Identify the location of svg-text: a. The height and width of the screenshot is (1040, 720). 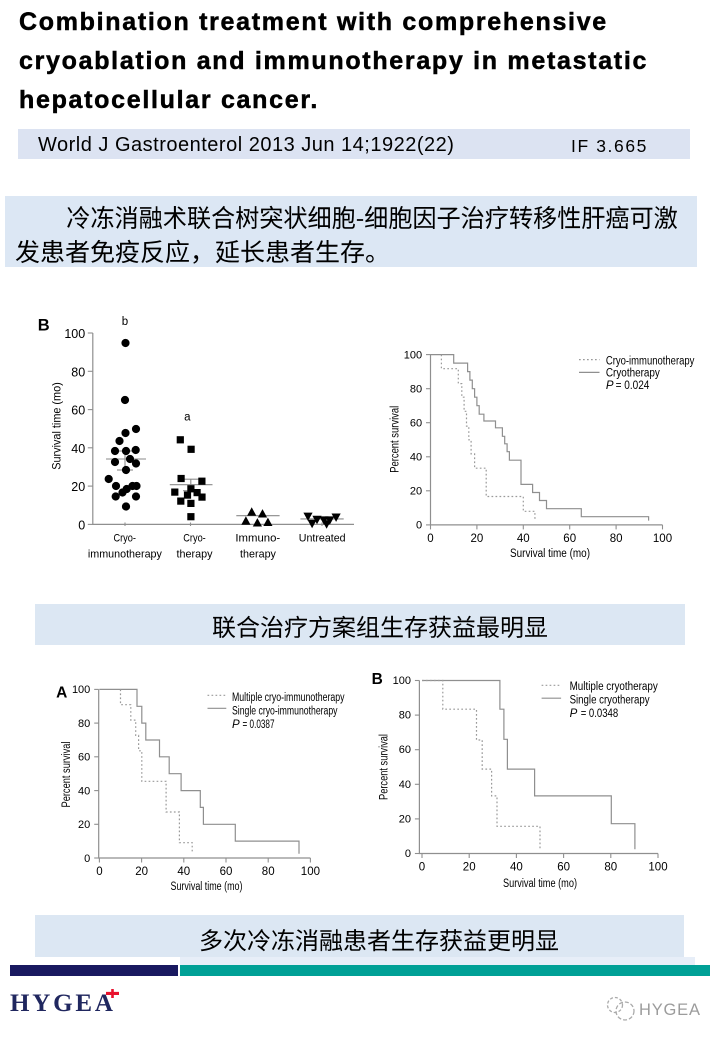
(187, 417).